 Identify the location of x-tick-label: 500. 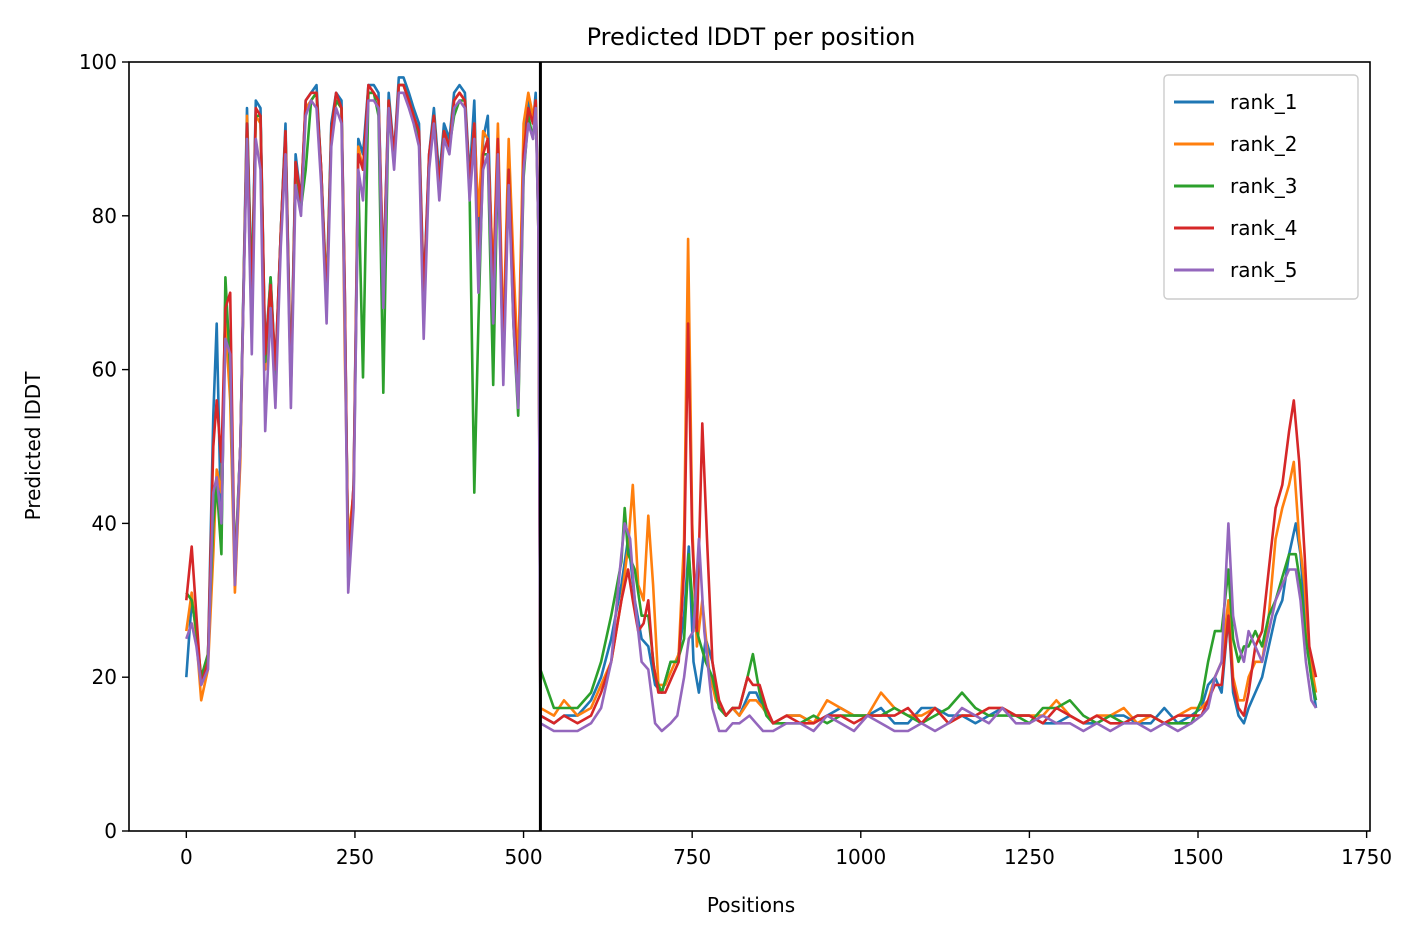
(523, 857).